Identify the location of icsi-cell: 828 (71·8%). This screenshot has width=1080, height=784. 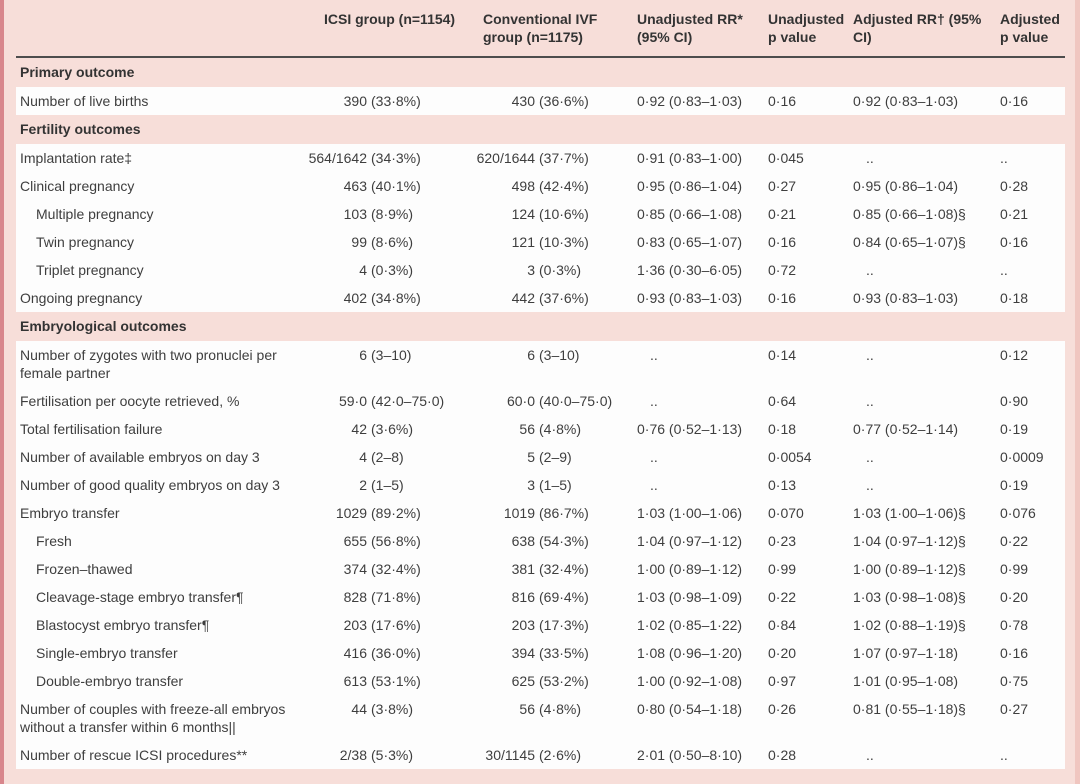
(403, 597).